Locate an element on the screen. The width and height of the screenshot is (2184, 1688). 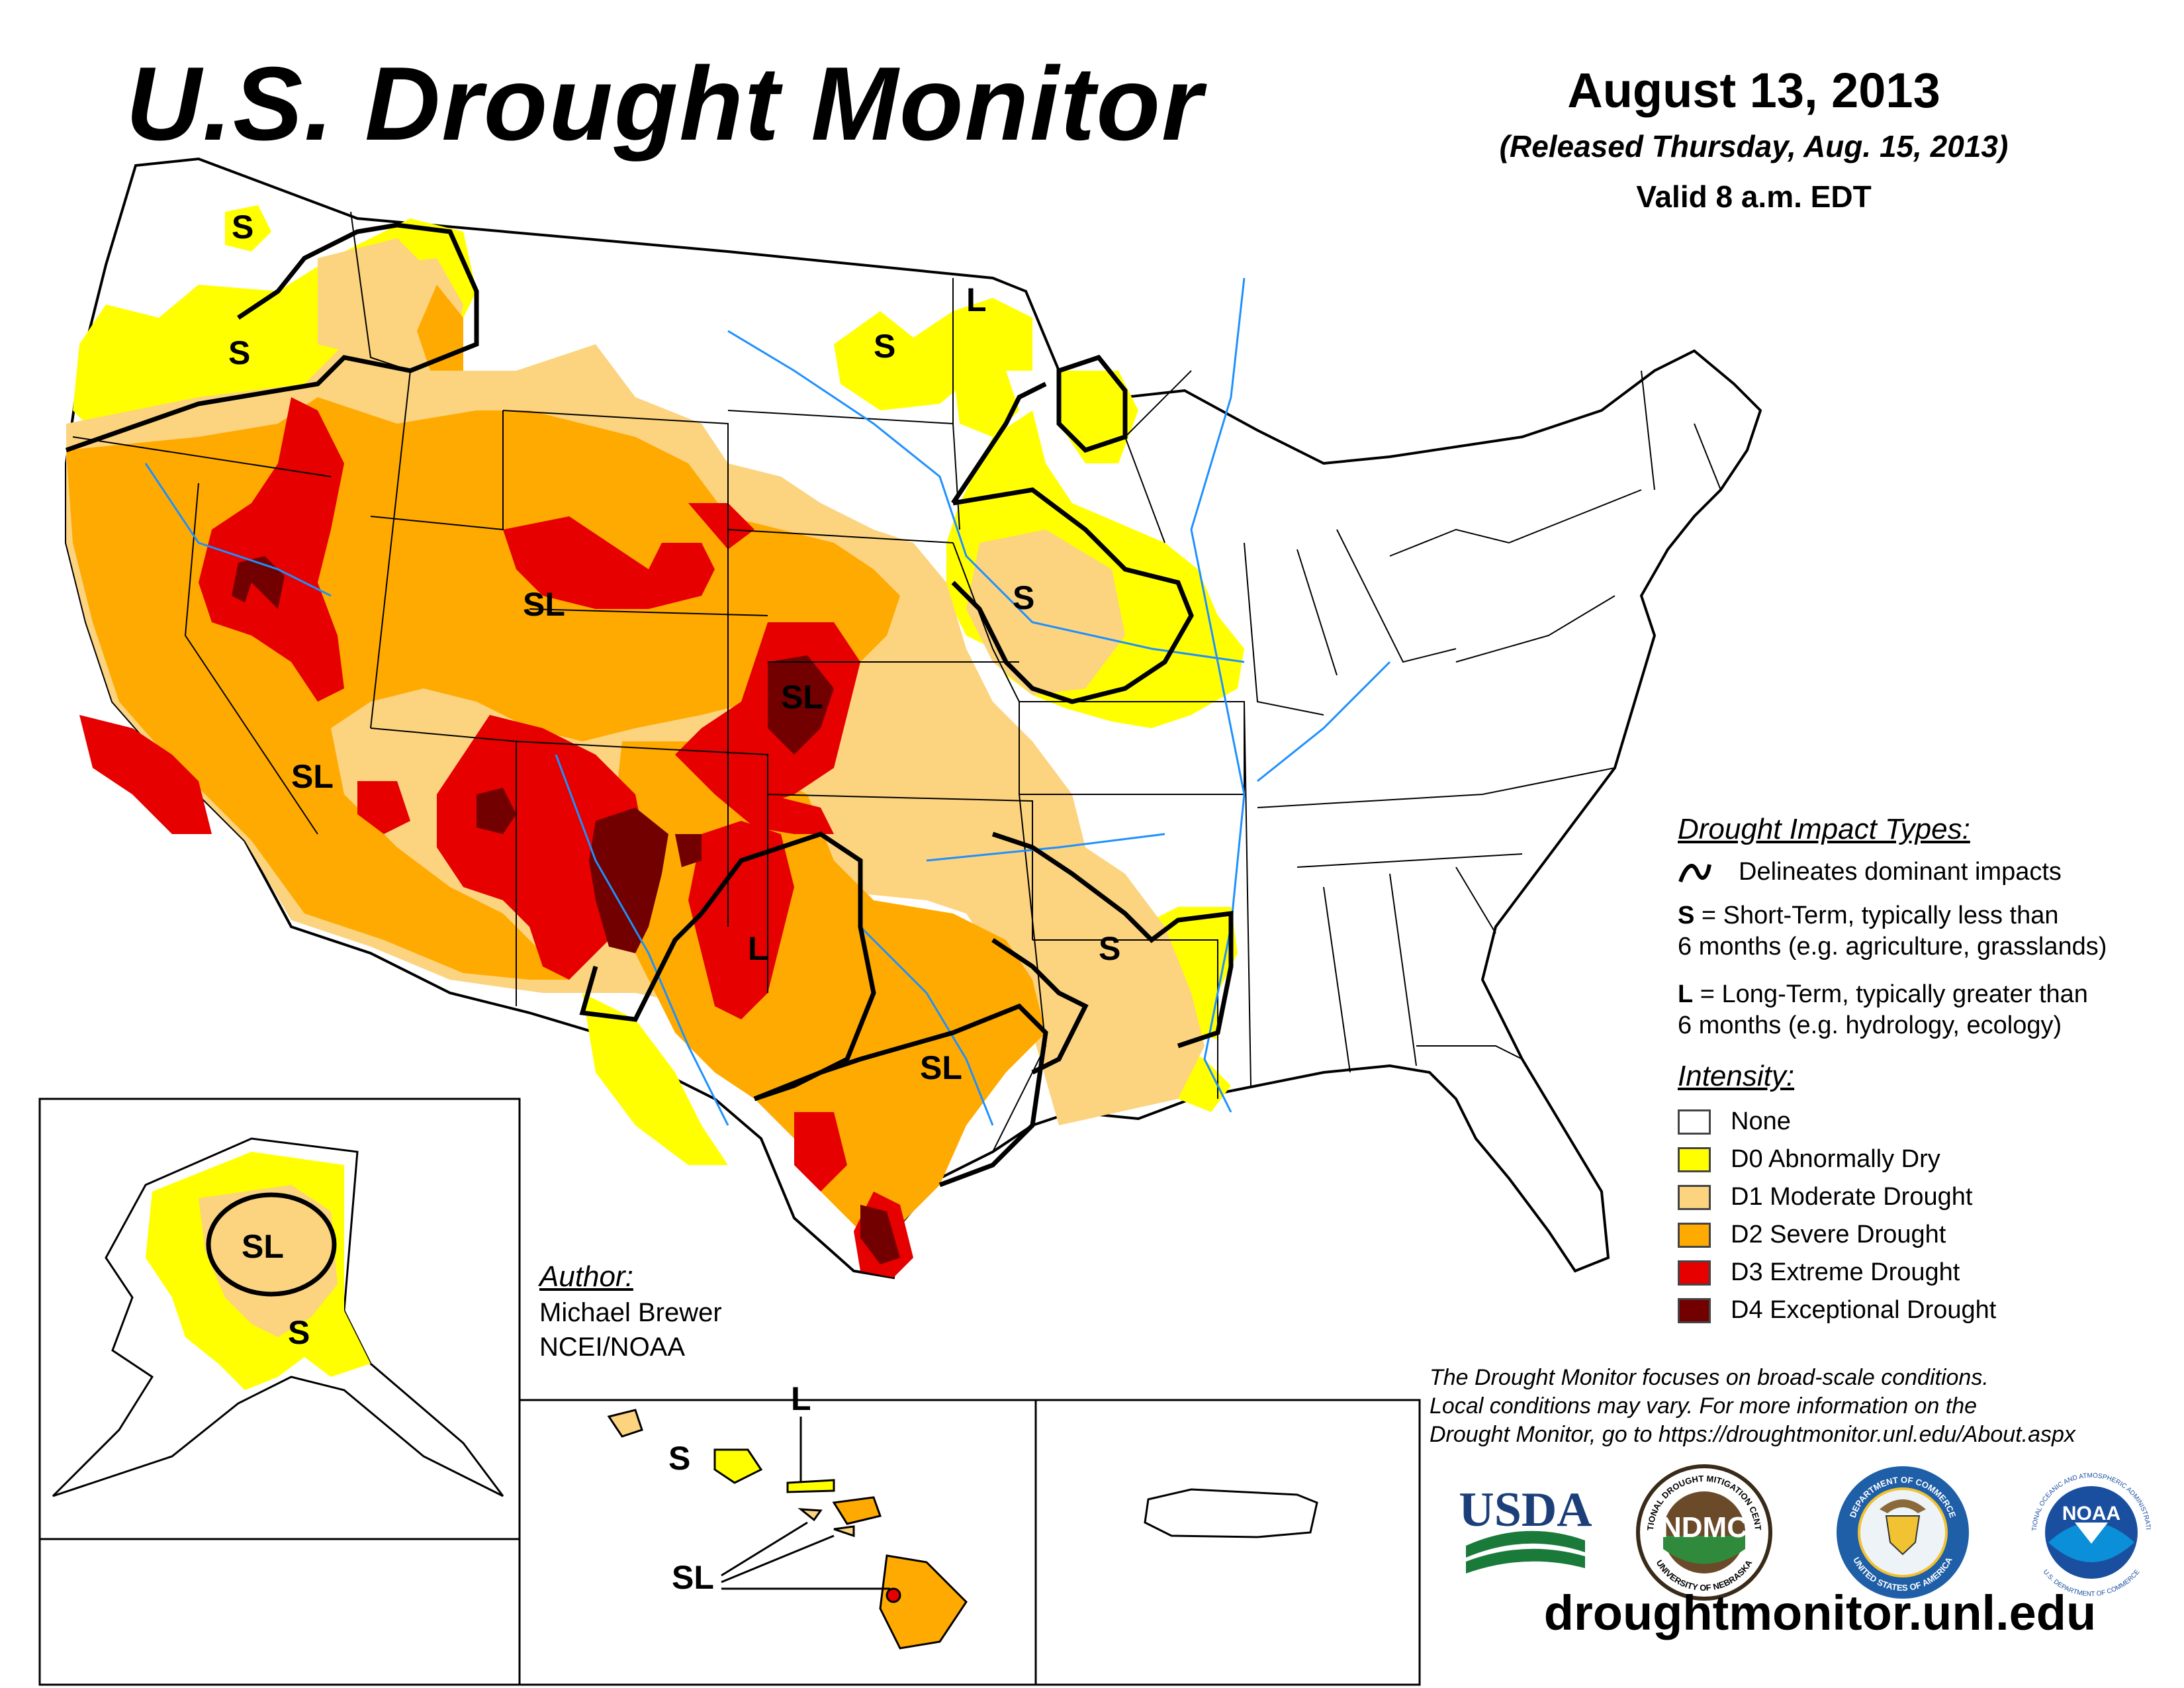
label-l-minnesota: L is located at coordinates (977, 299).